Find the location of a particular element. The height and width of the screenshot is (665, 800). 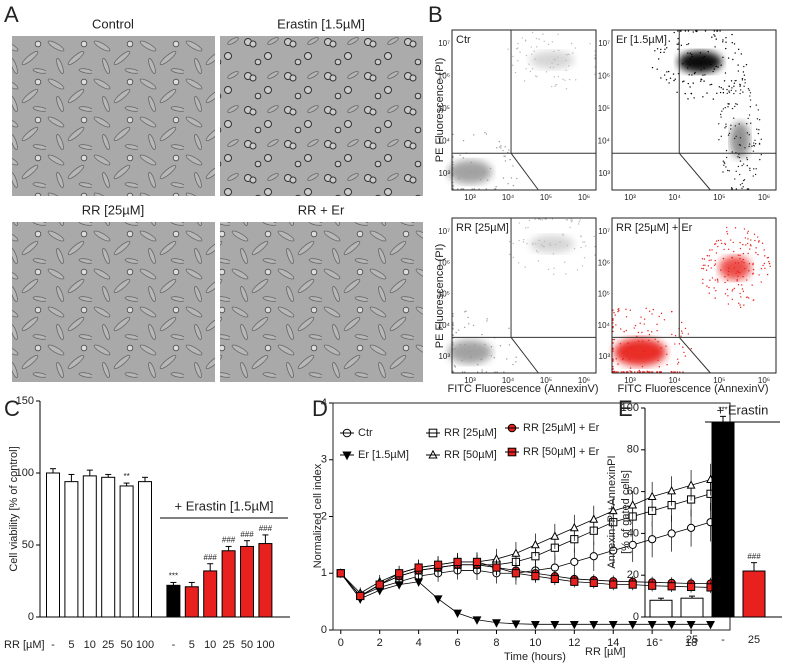

x-tick-label: 5 is located at coordinates (71, 645).